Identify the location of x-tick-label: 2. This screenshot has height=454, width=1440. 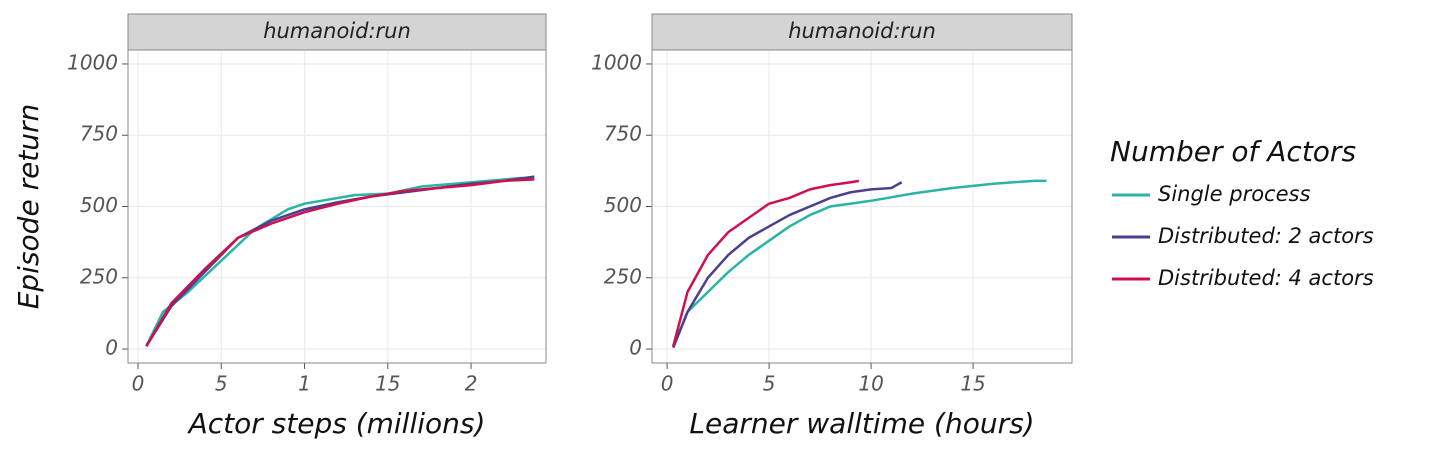
(471, 384).